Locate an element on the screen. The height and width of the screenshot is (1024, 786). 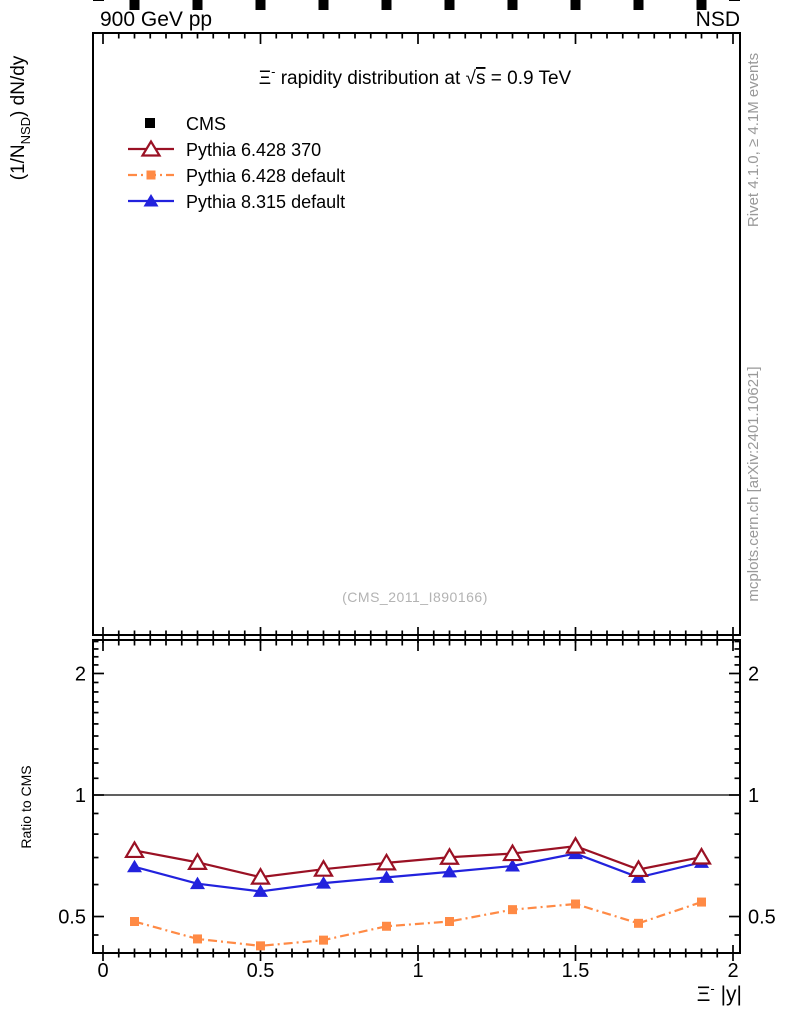
mcplots-arxiv-note: mcplots.cern.ch [arXiv:2401.10621] is located at coordinates (753, 483).